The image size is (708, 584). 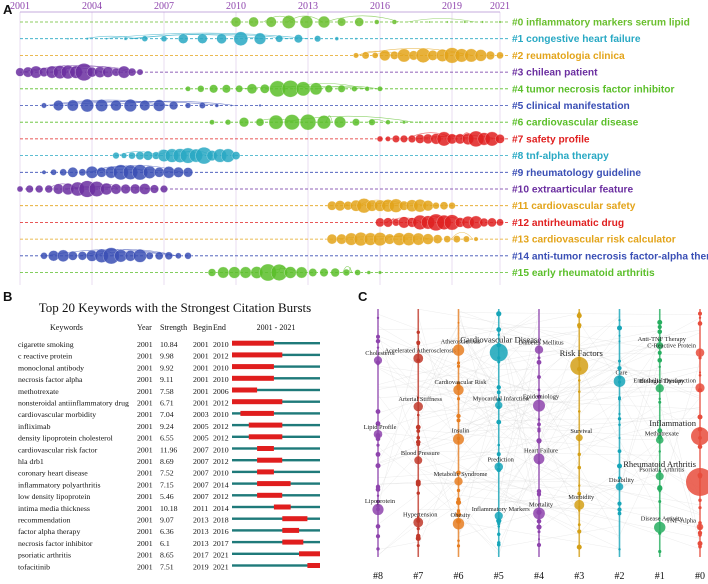 What do you see at coordinates (380, 427) in the screenshot?
I see `keyword-node-label: Lipid Profile` at bounding box center [380, 427].